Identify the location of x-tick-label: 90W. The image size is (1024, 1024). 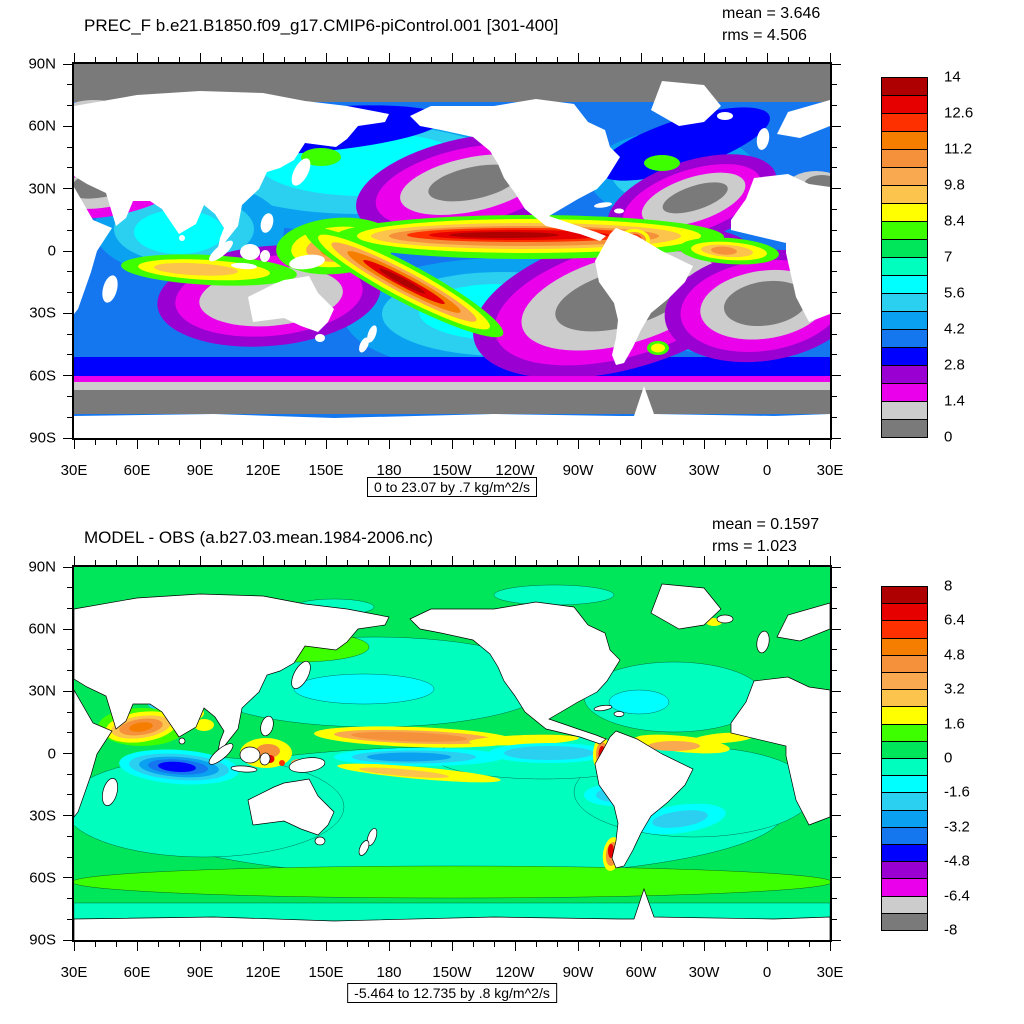
(578, 470).